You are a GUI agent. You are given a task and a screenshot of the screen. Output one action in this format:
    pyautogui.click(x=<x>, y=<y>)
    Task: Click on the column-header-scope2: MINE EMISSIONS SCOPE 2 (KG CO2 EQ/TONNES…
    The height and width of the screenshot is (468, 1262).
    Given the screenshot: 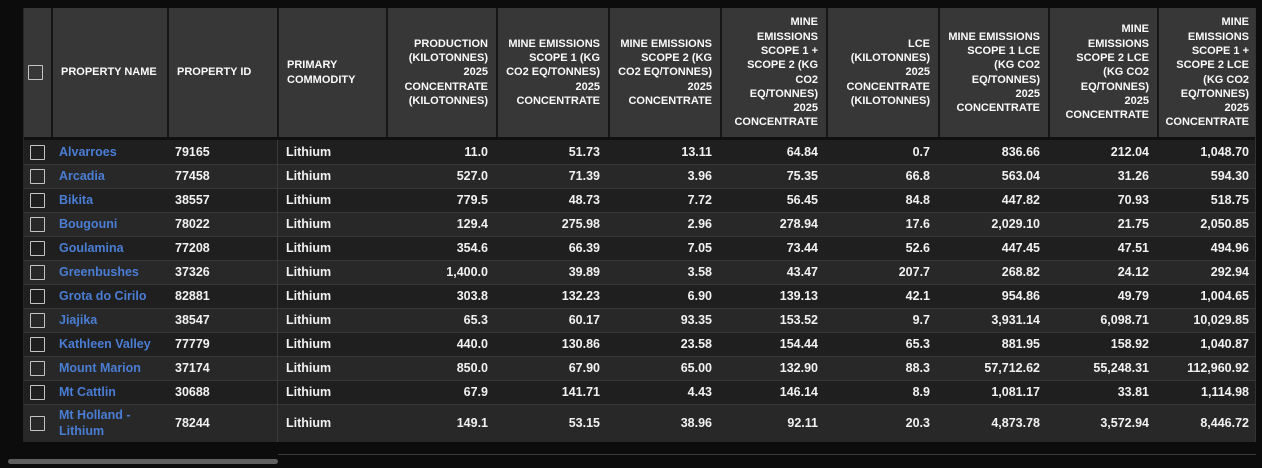 What is the action you would take?
    pyautogui.click(x=664, y=72)
    